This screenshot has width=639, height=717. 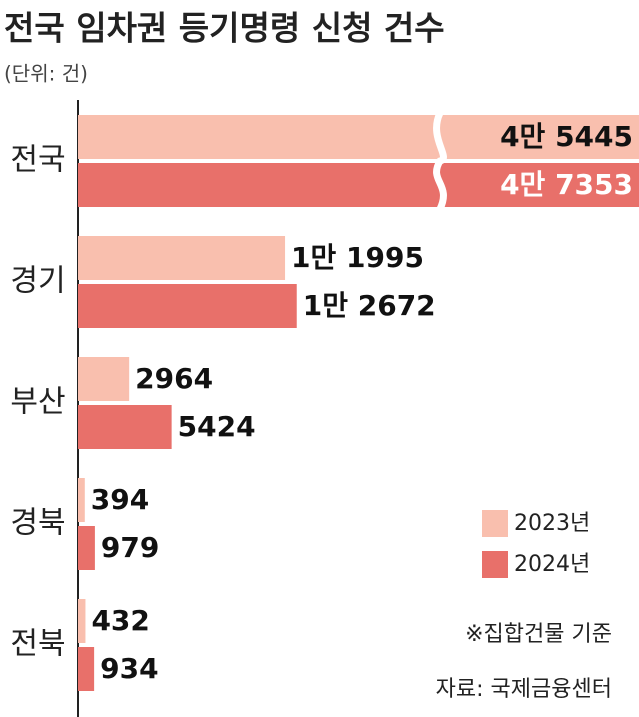 What do you see at coordinates (566, 184) in the screenshot?
I see `value-label: 4만 7353` at bounding box center [566, 184].